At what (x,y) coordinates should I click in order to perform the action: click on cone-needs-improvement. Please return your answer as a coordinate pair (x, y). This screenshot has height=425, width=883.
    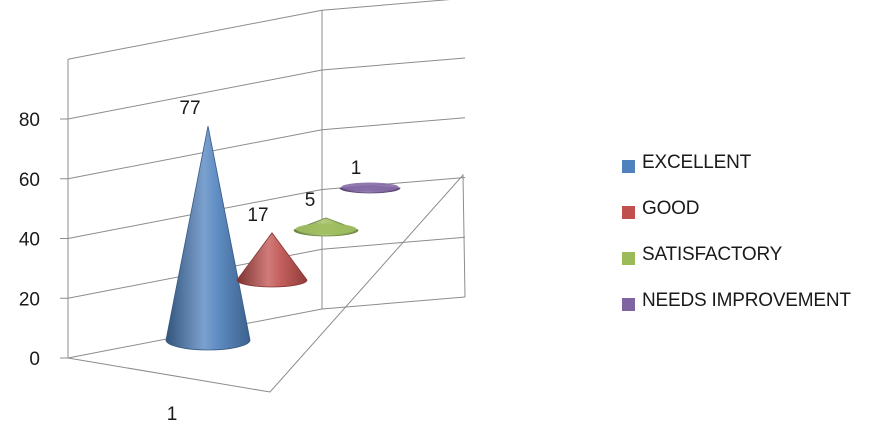
    Looking at the image, I should click on (370, 188).